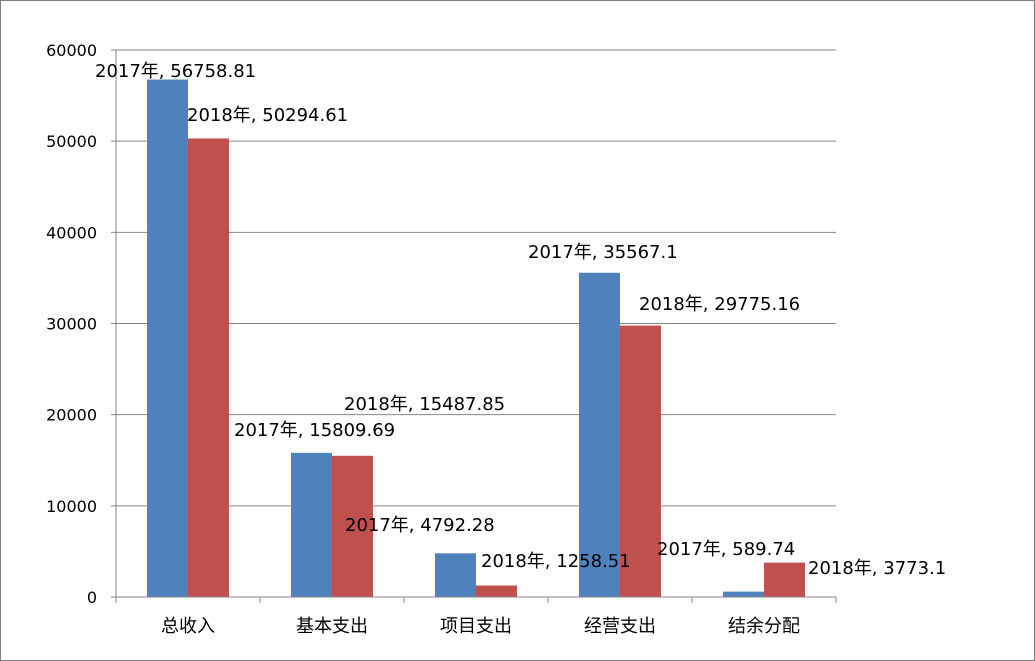 The height and width of the screenshot is (661, 1035). What do you see at coordinates (877, 568) in the screenshot?
I see `data-label: 2018年, 3773.1` at bounding box center [877, 568].